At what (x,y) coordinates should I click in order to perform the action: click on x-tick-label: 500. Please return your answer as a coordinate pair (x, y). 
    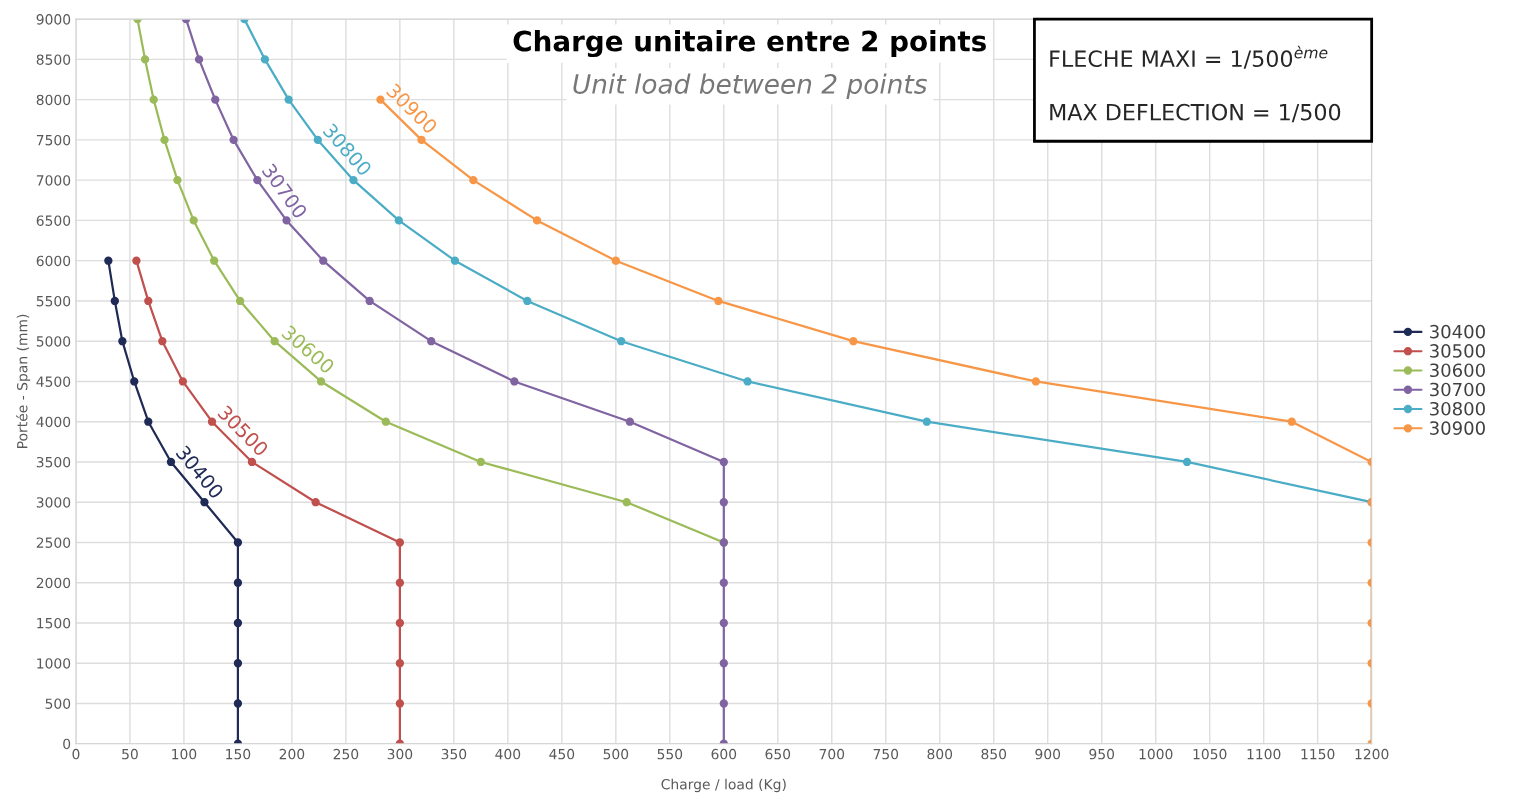
    Looking at the image, I should click on (616, 754).